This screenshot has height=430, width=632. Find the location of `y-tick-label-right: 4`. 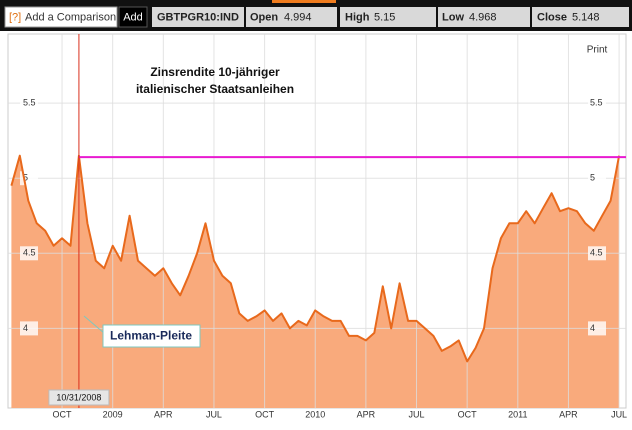

y-tick-label-right: 4 is located at coordinates (592, 328).